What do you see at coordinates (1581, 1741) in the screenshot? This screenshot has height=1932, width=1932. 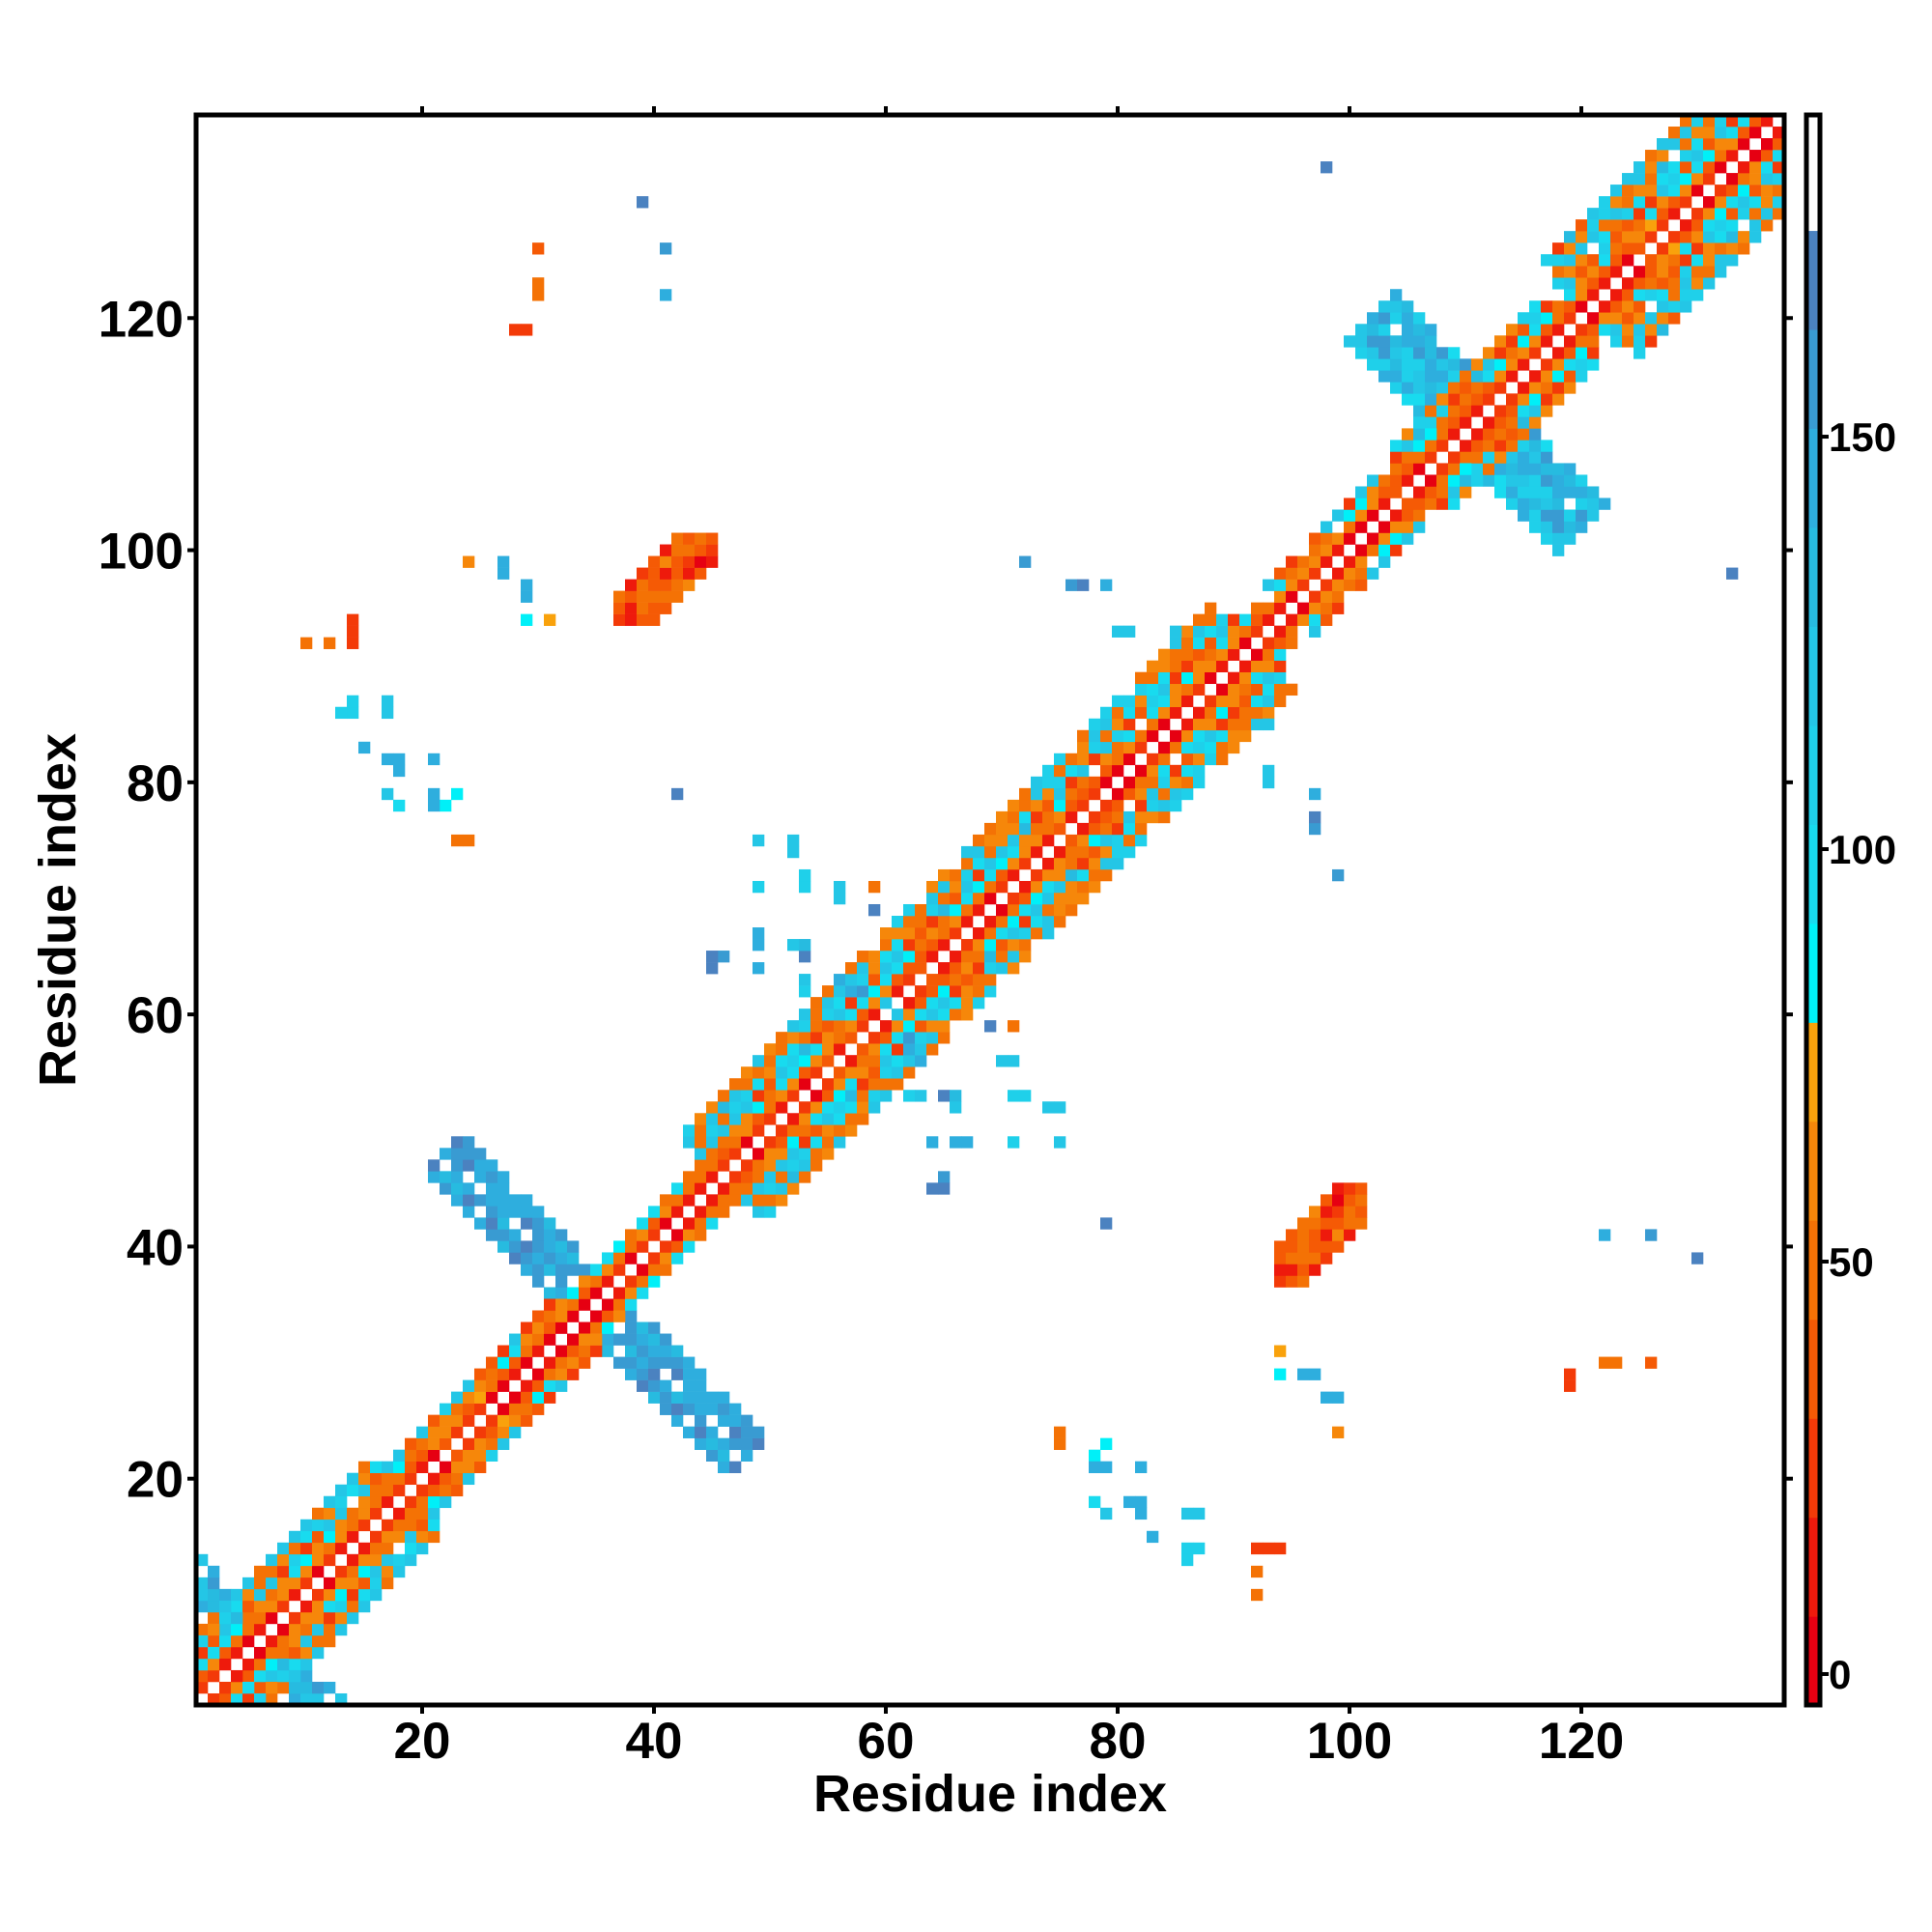 I see `x-tick-label: 120` at bounding box center [1581, 1741].